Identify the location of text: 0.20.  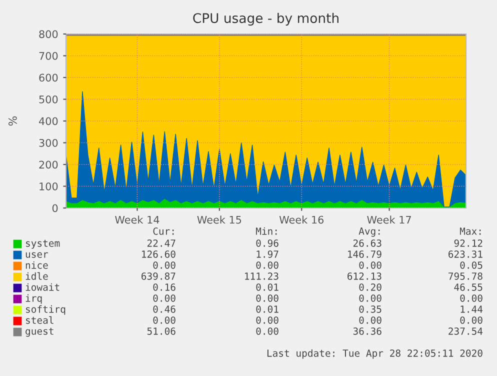
(370, 287).